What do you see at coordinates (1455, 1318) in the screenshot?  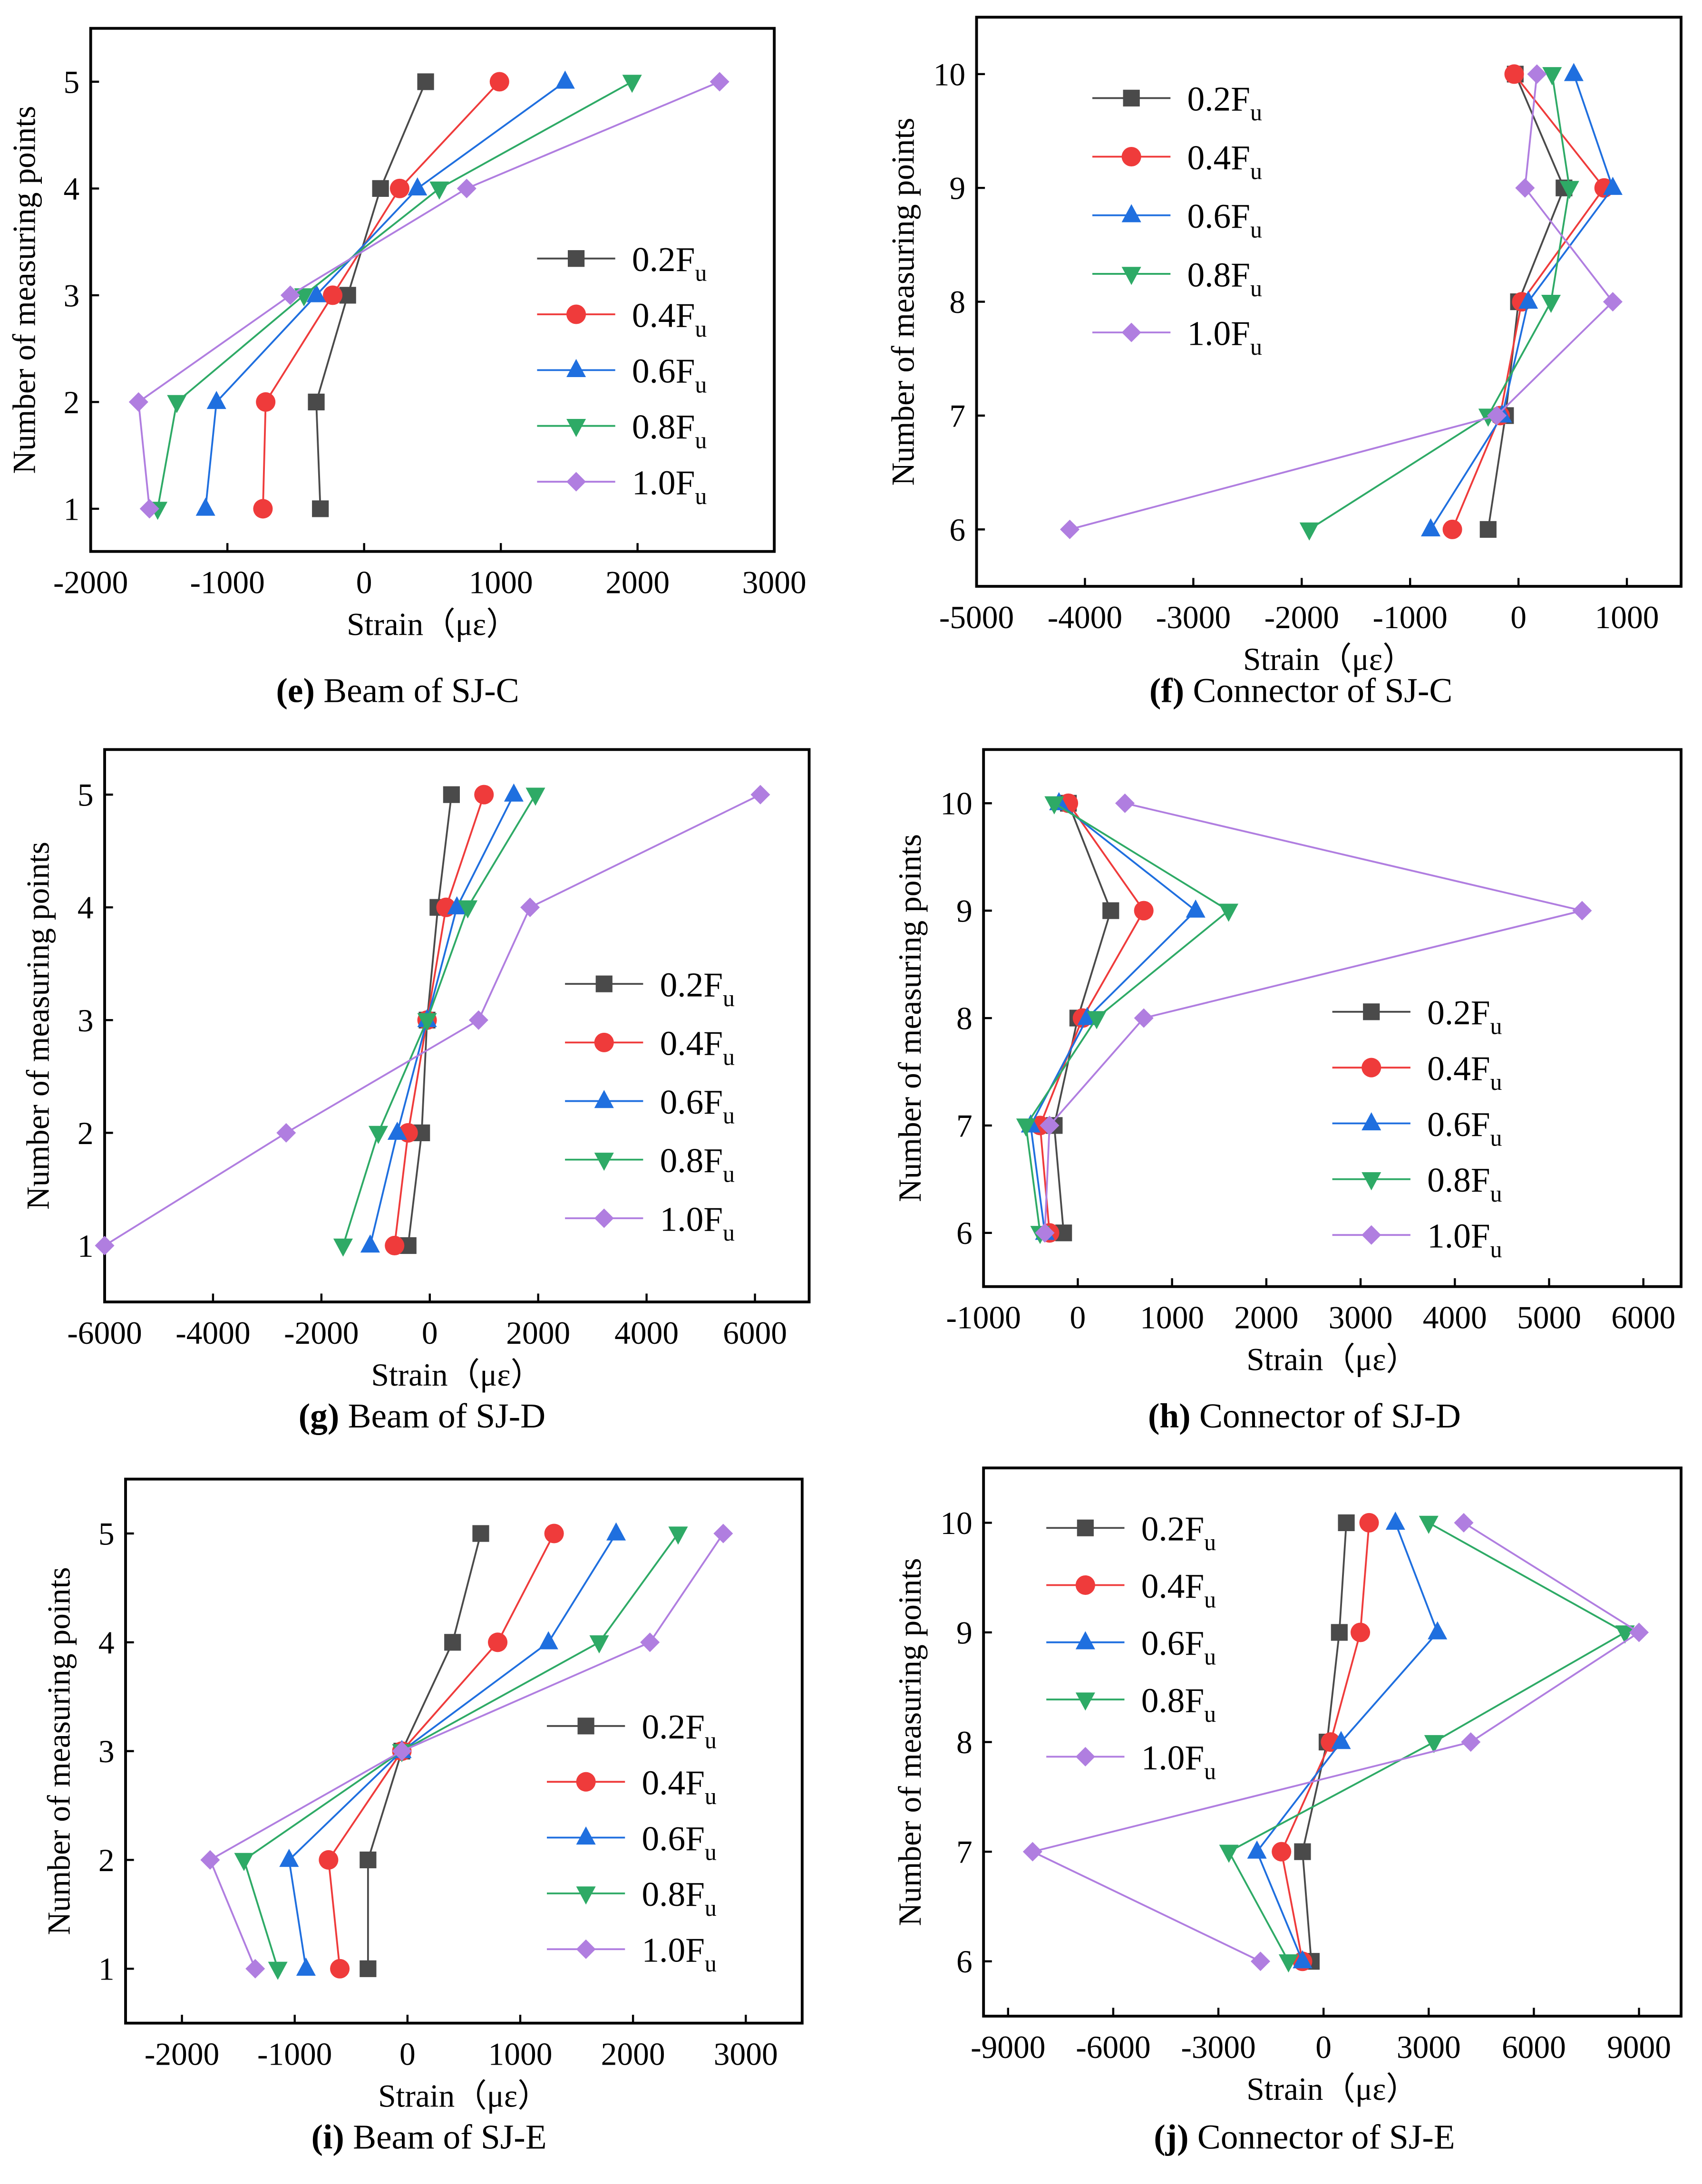 I see `x-tick-label: 4000` at bounding box center [1455, 1318].